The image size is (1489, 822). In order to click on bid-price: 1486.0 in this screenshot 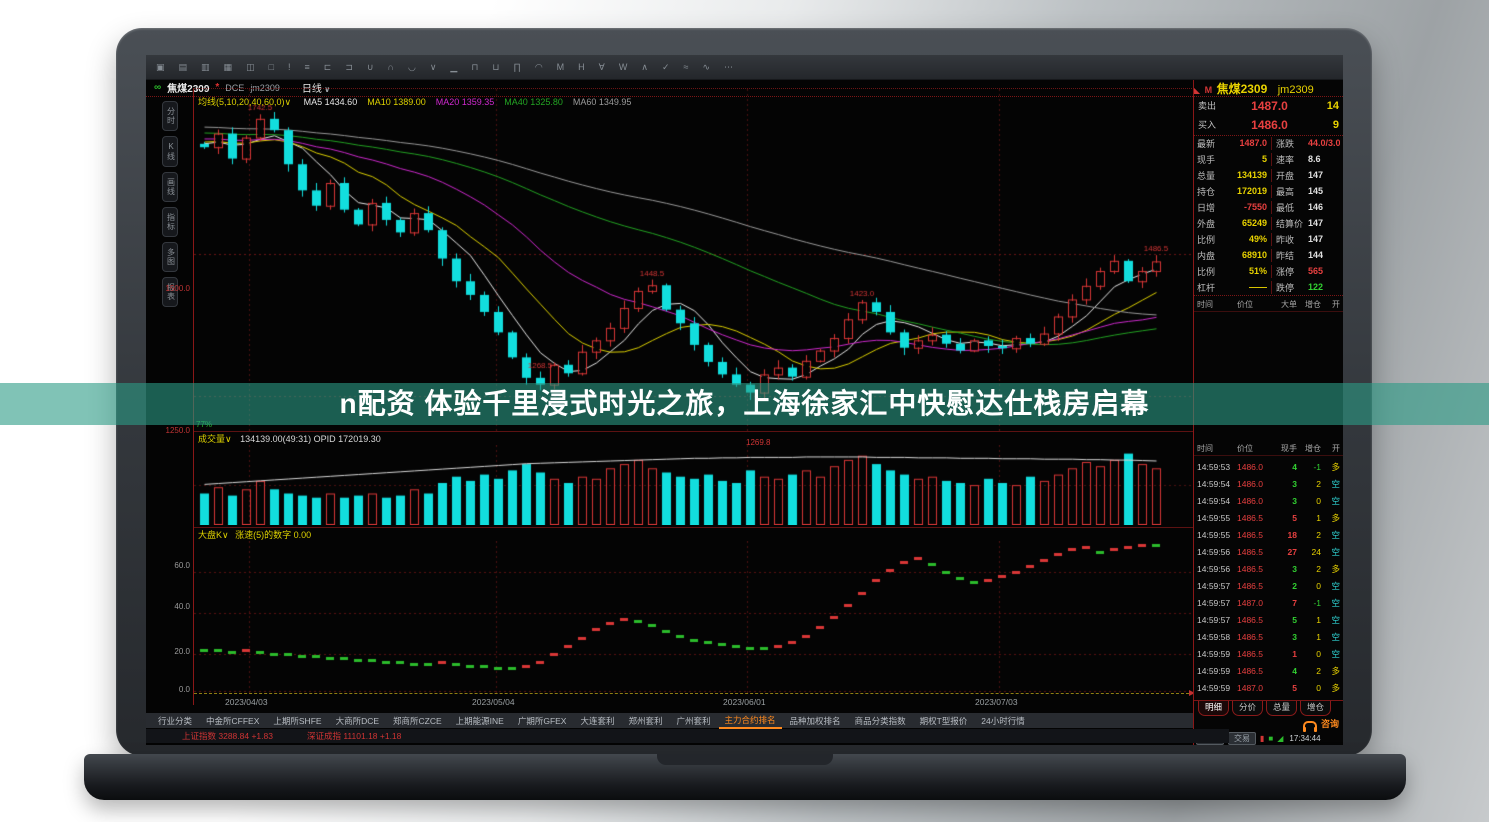, I will do `click(1269, 124)`.